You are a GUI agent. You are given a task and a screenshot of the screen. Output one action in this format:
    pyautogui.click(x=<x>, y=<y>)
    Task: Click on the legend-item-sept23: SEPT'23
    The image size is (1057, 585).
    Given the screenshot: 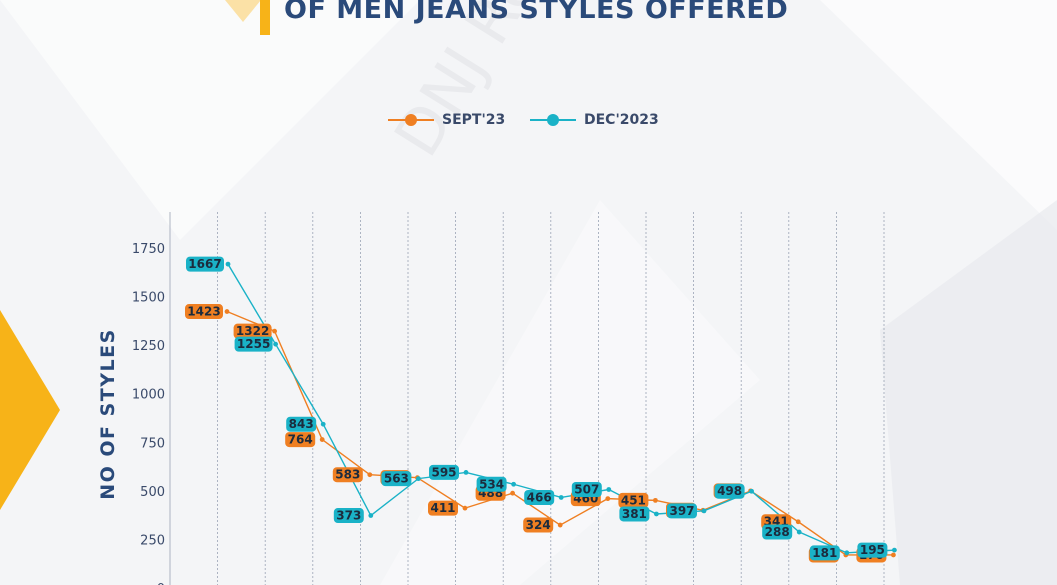 What is the action you would take?
    pyautogui.click(x=446, y=120)
    